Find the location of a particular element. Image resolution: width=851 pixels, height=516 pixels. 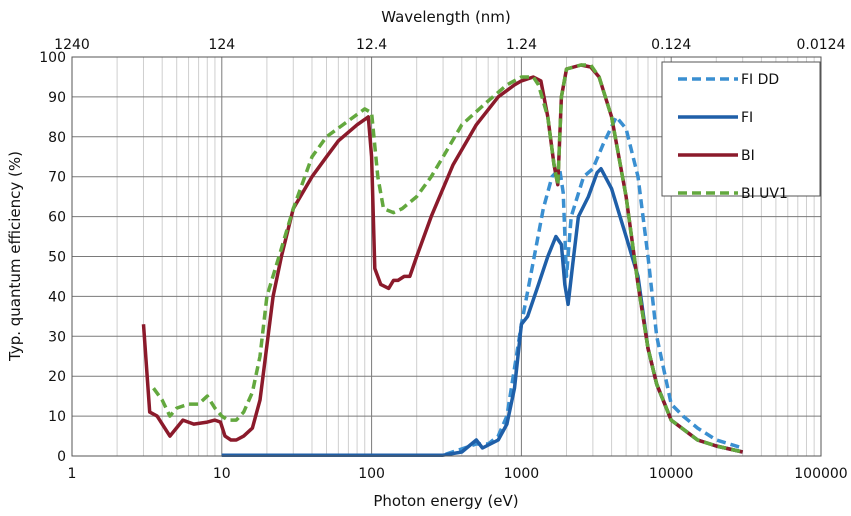

x-tick-label: 100 is located at coordinates (371, 474).